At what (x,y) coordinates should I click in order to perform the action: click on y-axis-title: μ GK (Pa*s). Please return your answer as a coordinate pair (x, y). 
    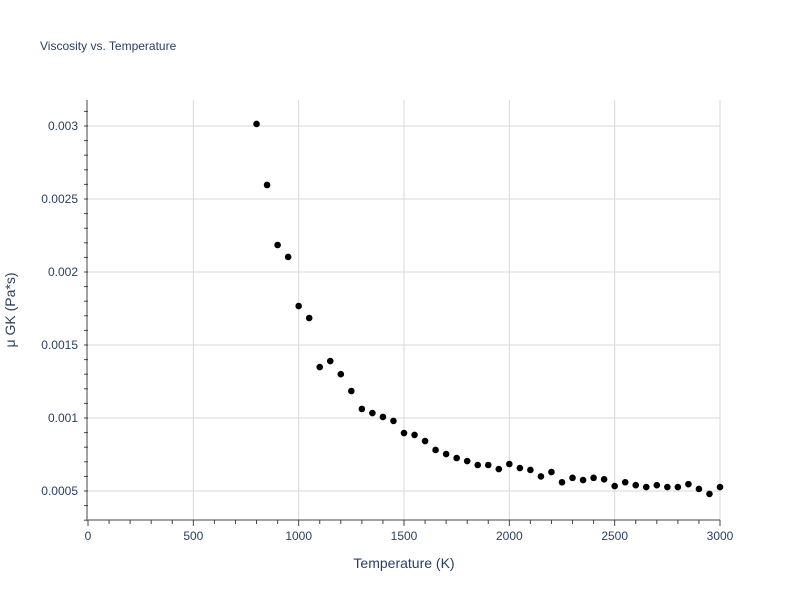
    Looking at the image, I should click on (10, 310).